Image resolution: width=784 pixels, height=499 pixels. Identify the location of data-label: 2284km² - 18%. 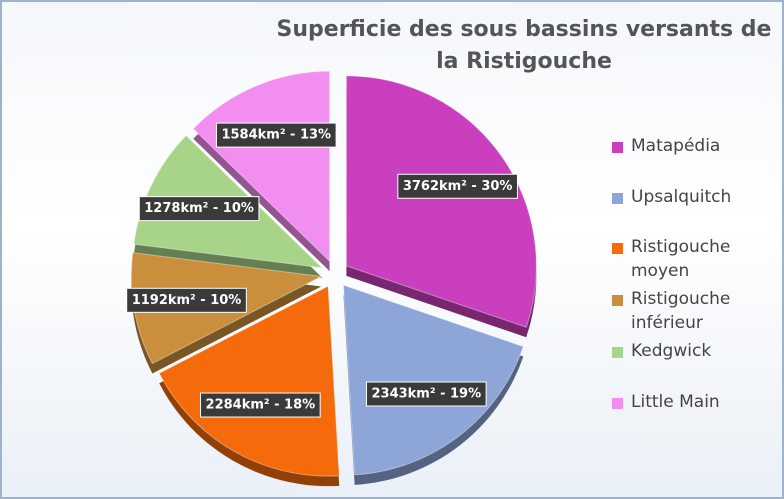
(261, 405).